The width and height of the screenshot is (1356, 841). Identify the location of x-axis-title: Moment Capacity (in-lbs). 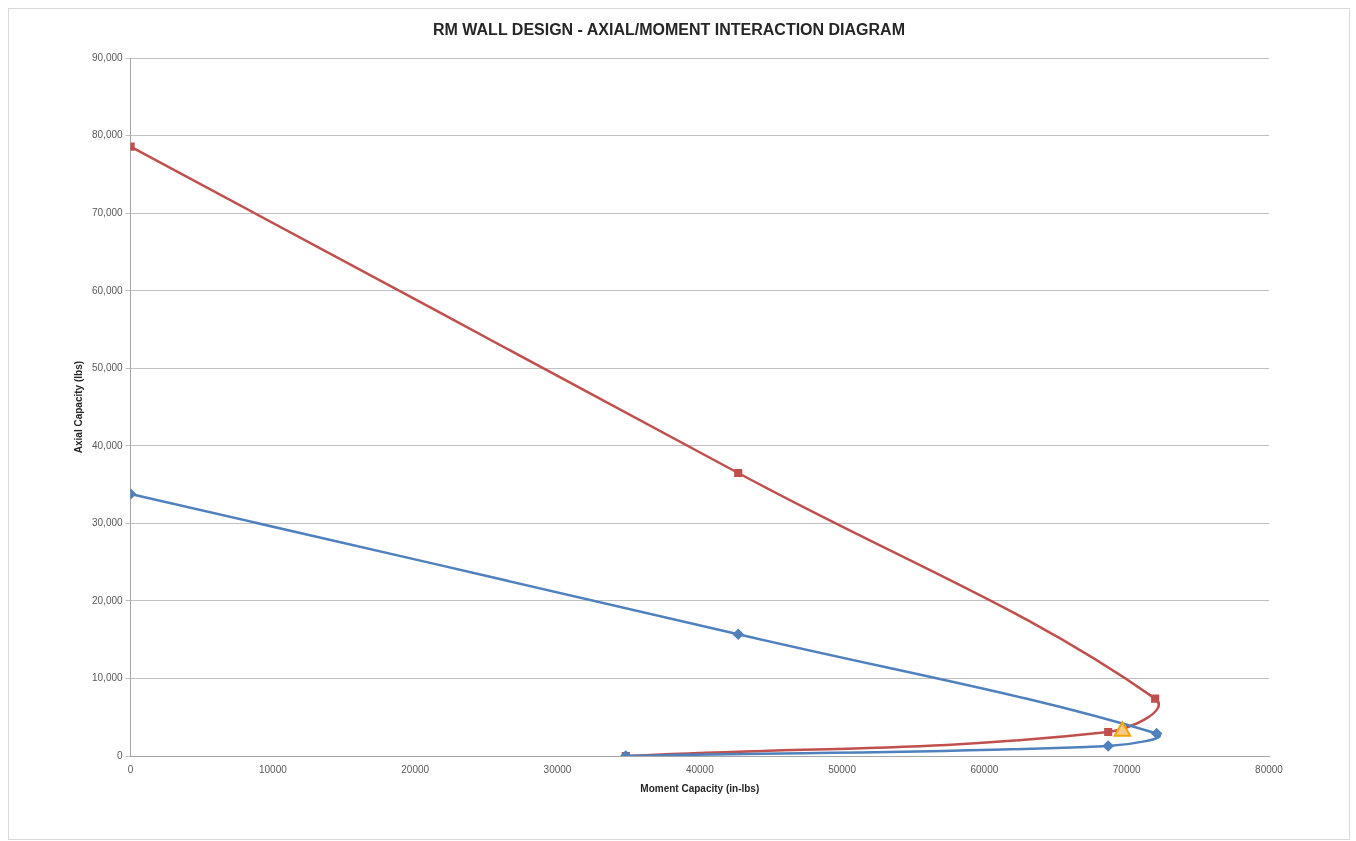
(700, 788).